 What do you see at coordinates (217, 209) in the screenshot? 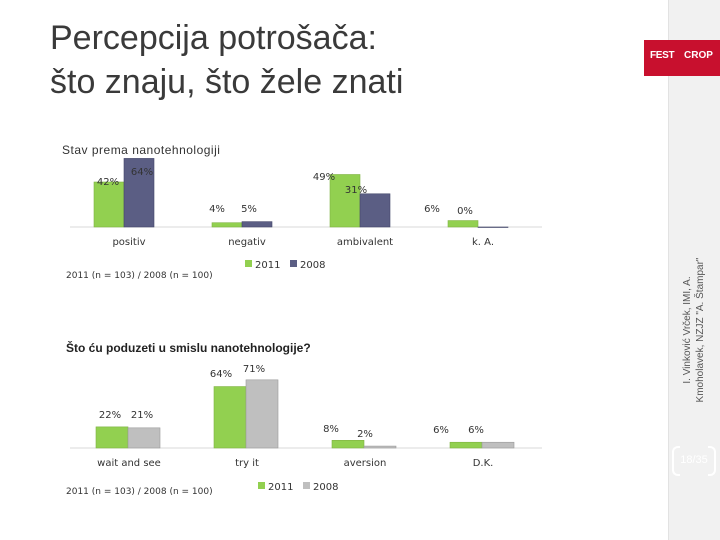
I see `chart-1-data-label-2011-1: 4%` at bounding box center [217, 209].